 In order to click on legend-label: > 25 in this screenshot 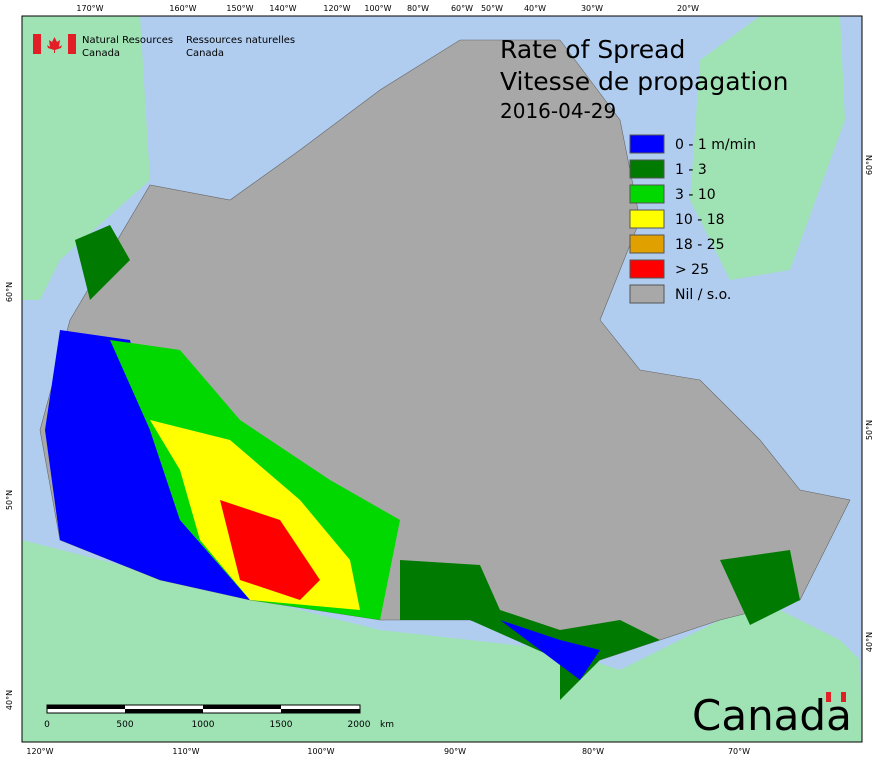, I will do `click(692, 270)`.